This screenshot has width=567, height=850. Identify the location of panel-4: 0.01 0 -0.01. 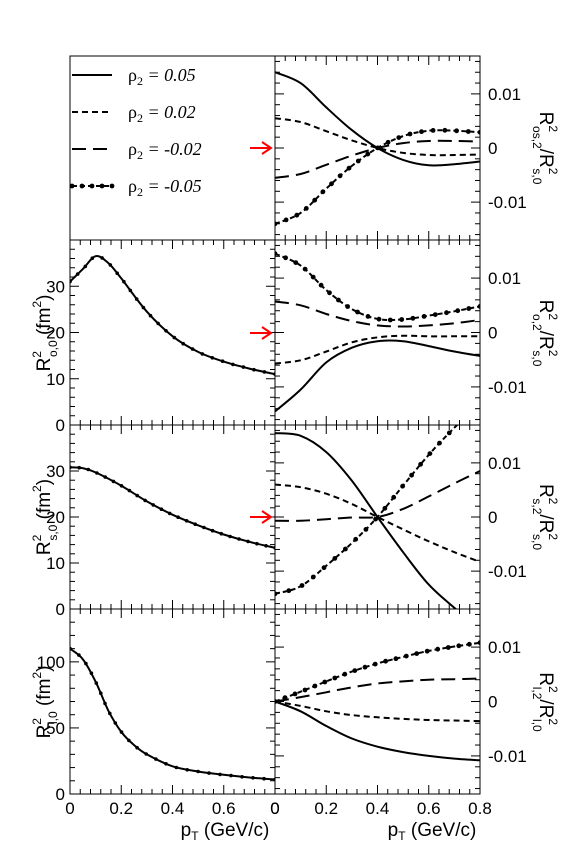
(400, 332).